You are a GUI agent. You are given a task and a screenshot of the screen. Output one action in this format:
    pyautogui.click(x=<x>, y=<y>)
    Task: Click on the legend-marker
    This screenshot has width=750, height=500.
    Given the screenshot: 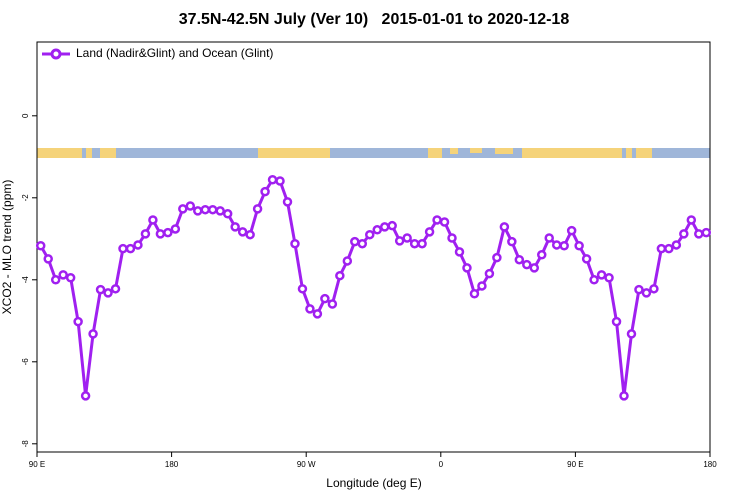 What is the action you would take?
    pyautogui.click(x=56, y=54)
    